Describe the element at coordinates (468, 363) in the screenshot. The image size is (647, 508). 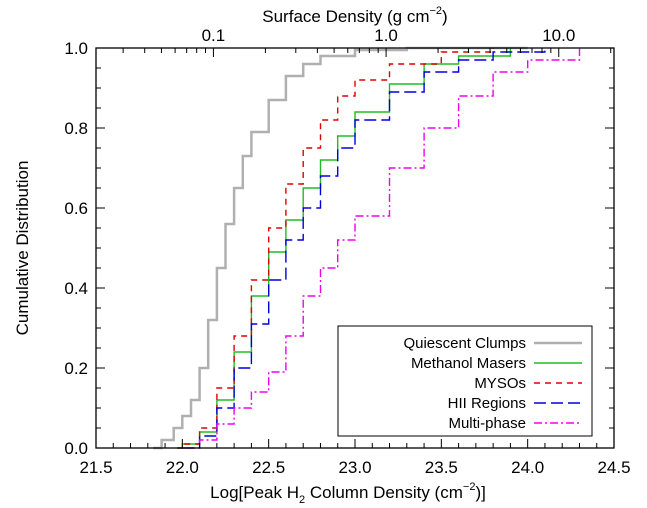
I see `legend-label-1: Methanol Masers` at that location.